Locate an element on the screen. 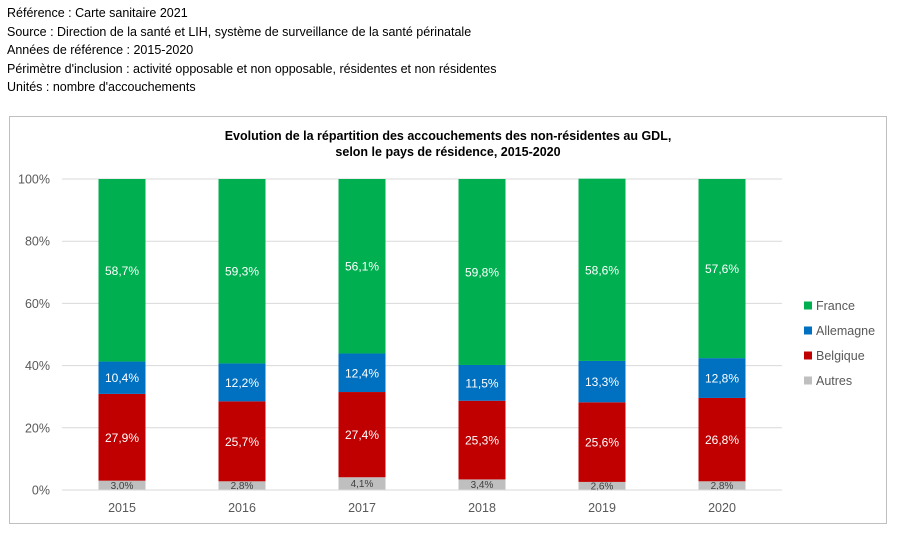 This screenshot has width=898, height=534. data-label: 27,9% is located at coordinates (122, 438).